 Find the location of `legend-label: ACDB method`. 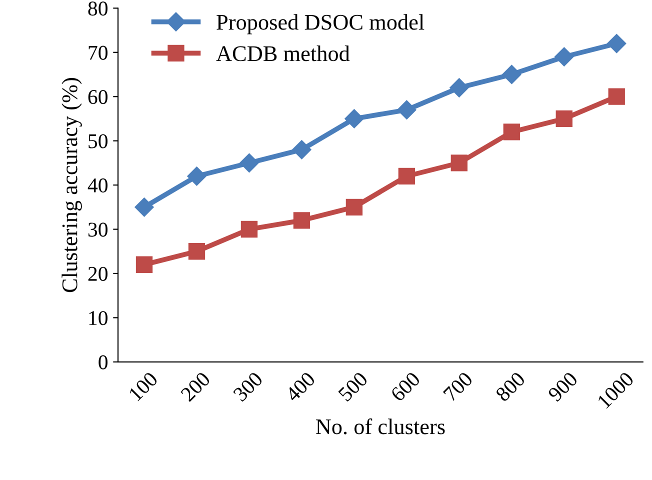

legend-label: ACDB method is located at coordinates (283, 54).